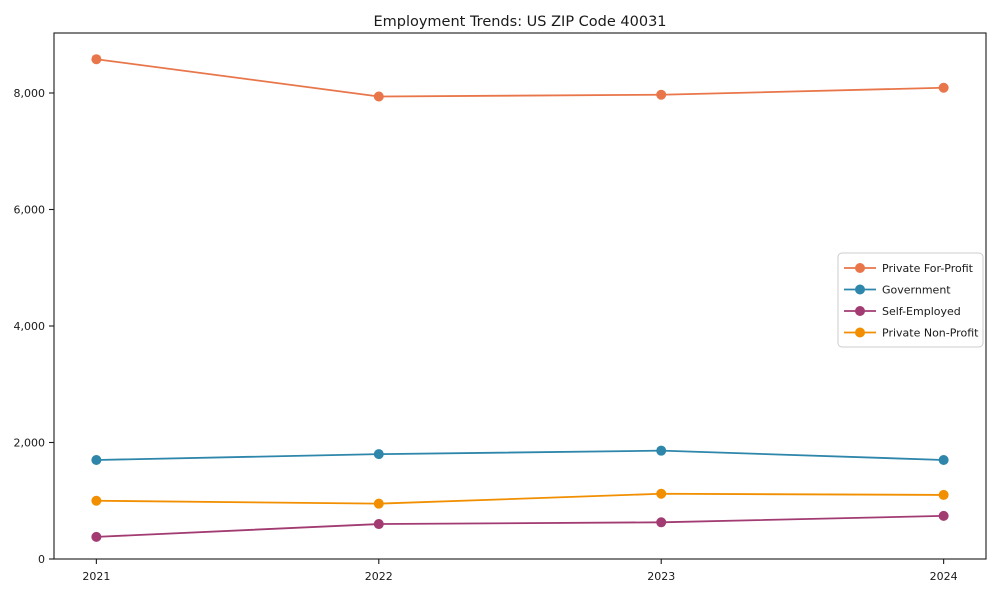 This screenshot has height=600, width=1000. What do you see at coordinates (96, 500) in the screenshot?
I see `data-point-private-non-profit-2021` at bounding box center [96, 500].